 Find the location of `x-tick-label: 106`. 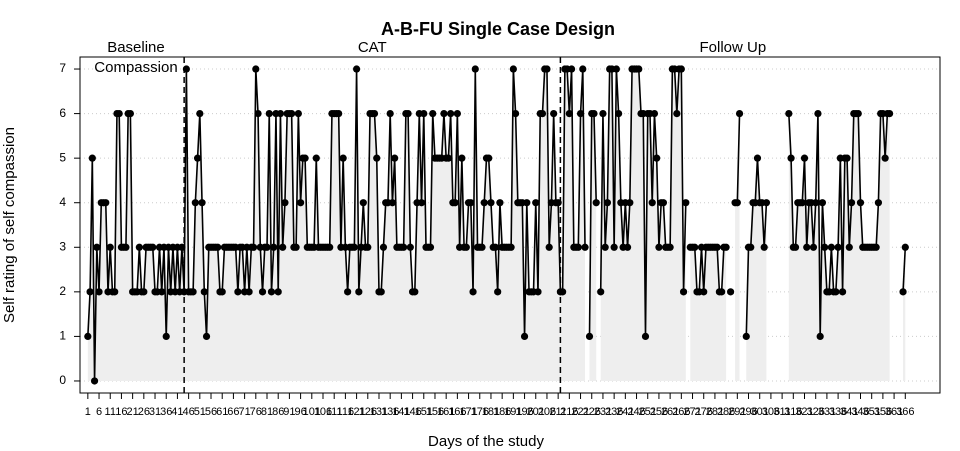

x-tick-label: 106 is located at coordinates (323, 412).